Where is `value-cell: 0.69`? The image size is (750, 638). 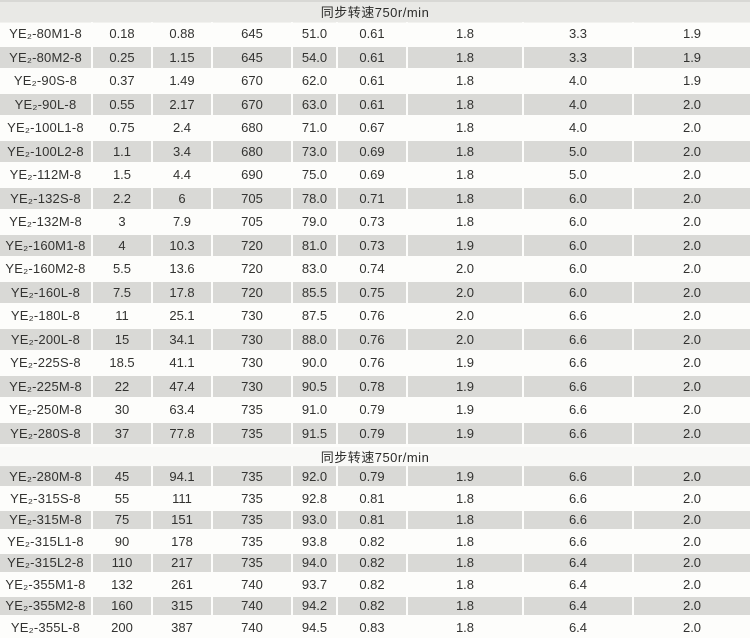
value-cell: 0.69 is located at coordinates (371, 152).